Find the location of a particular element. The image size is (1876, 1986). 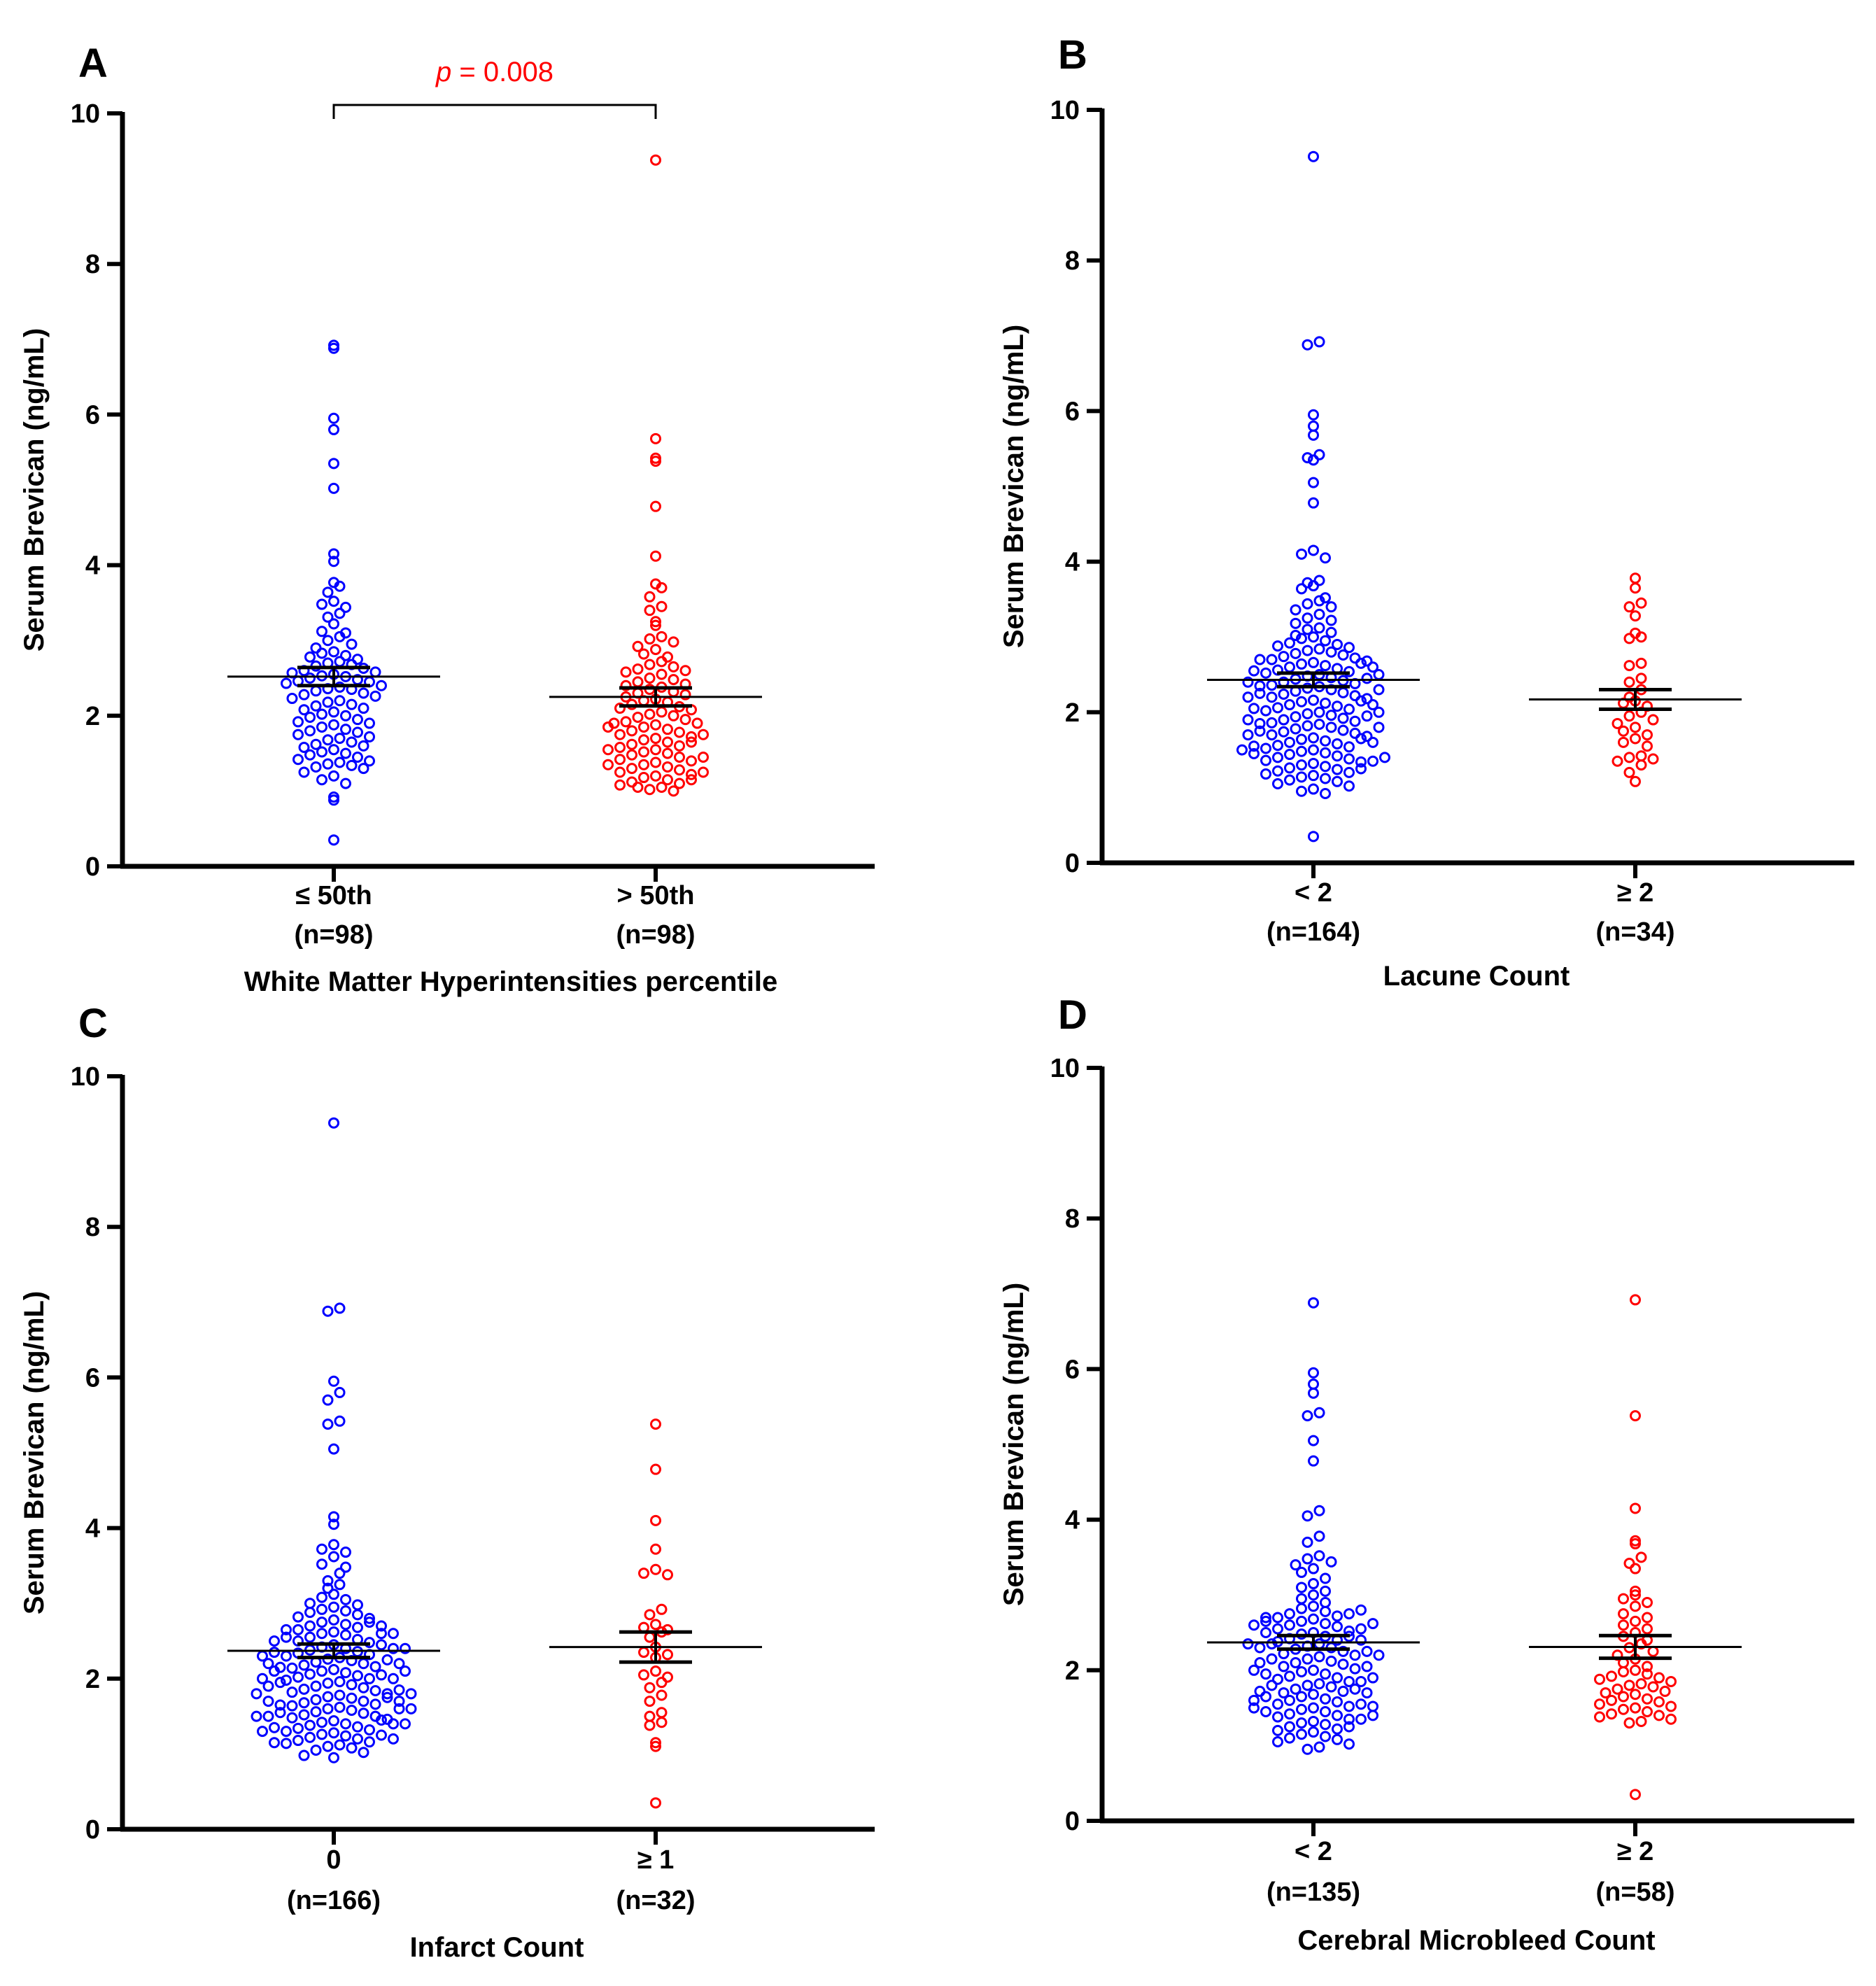

panel-letter-d: D is located at coordinates (1072, 1015).